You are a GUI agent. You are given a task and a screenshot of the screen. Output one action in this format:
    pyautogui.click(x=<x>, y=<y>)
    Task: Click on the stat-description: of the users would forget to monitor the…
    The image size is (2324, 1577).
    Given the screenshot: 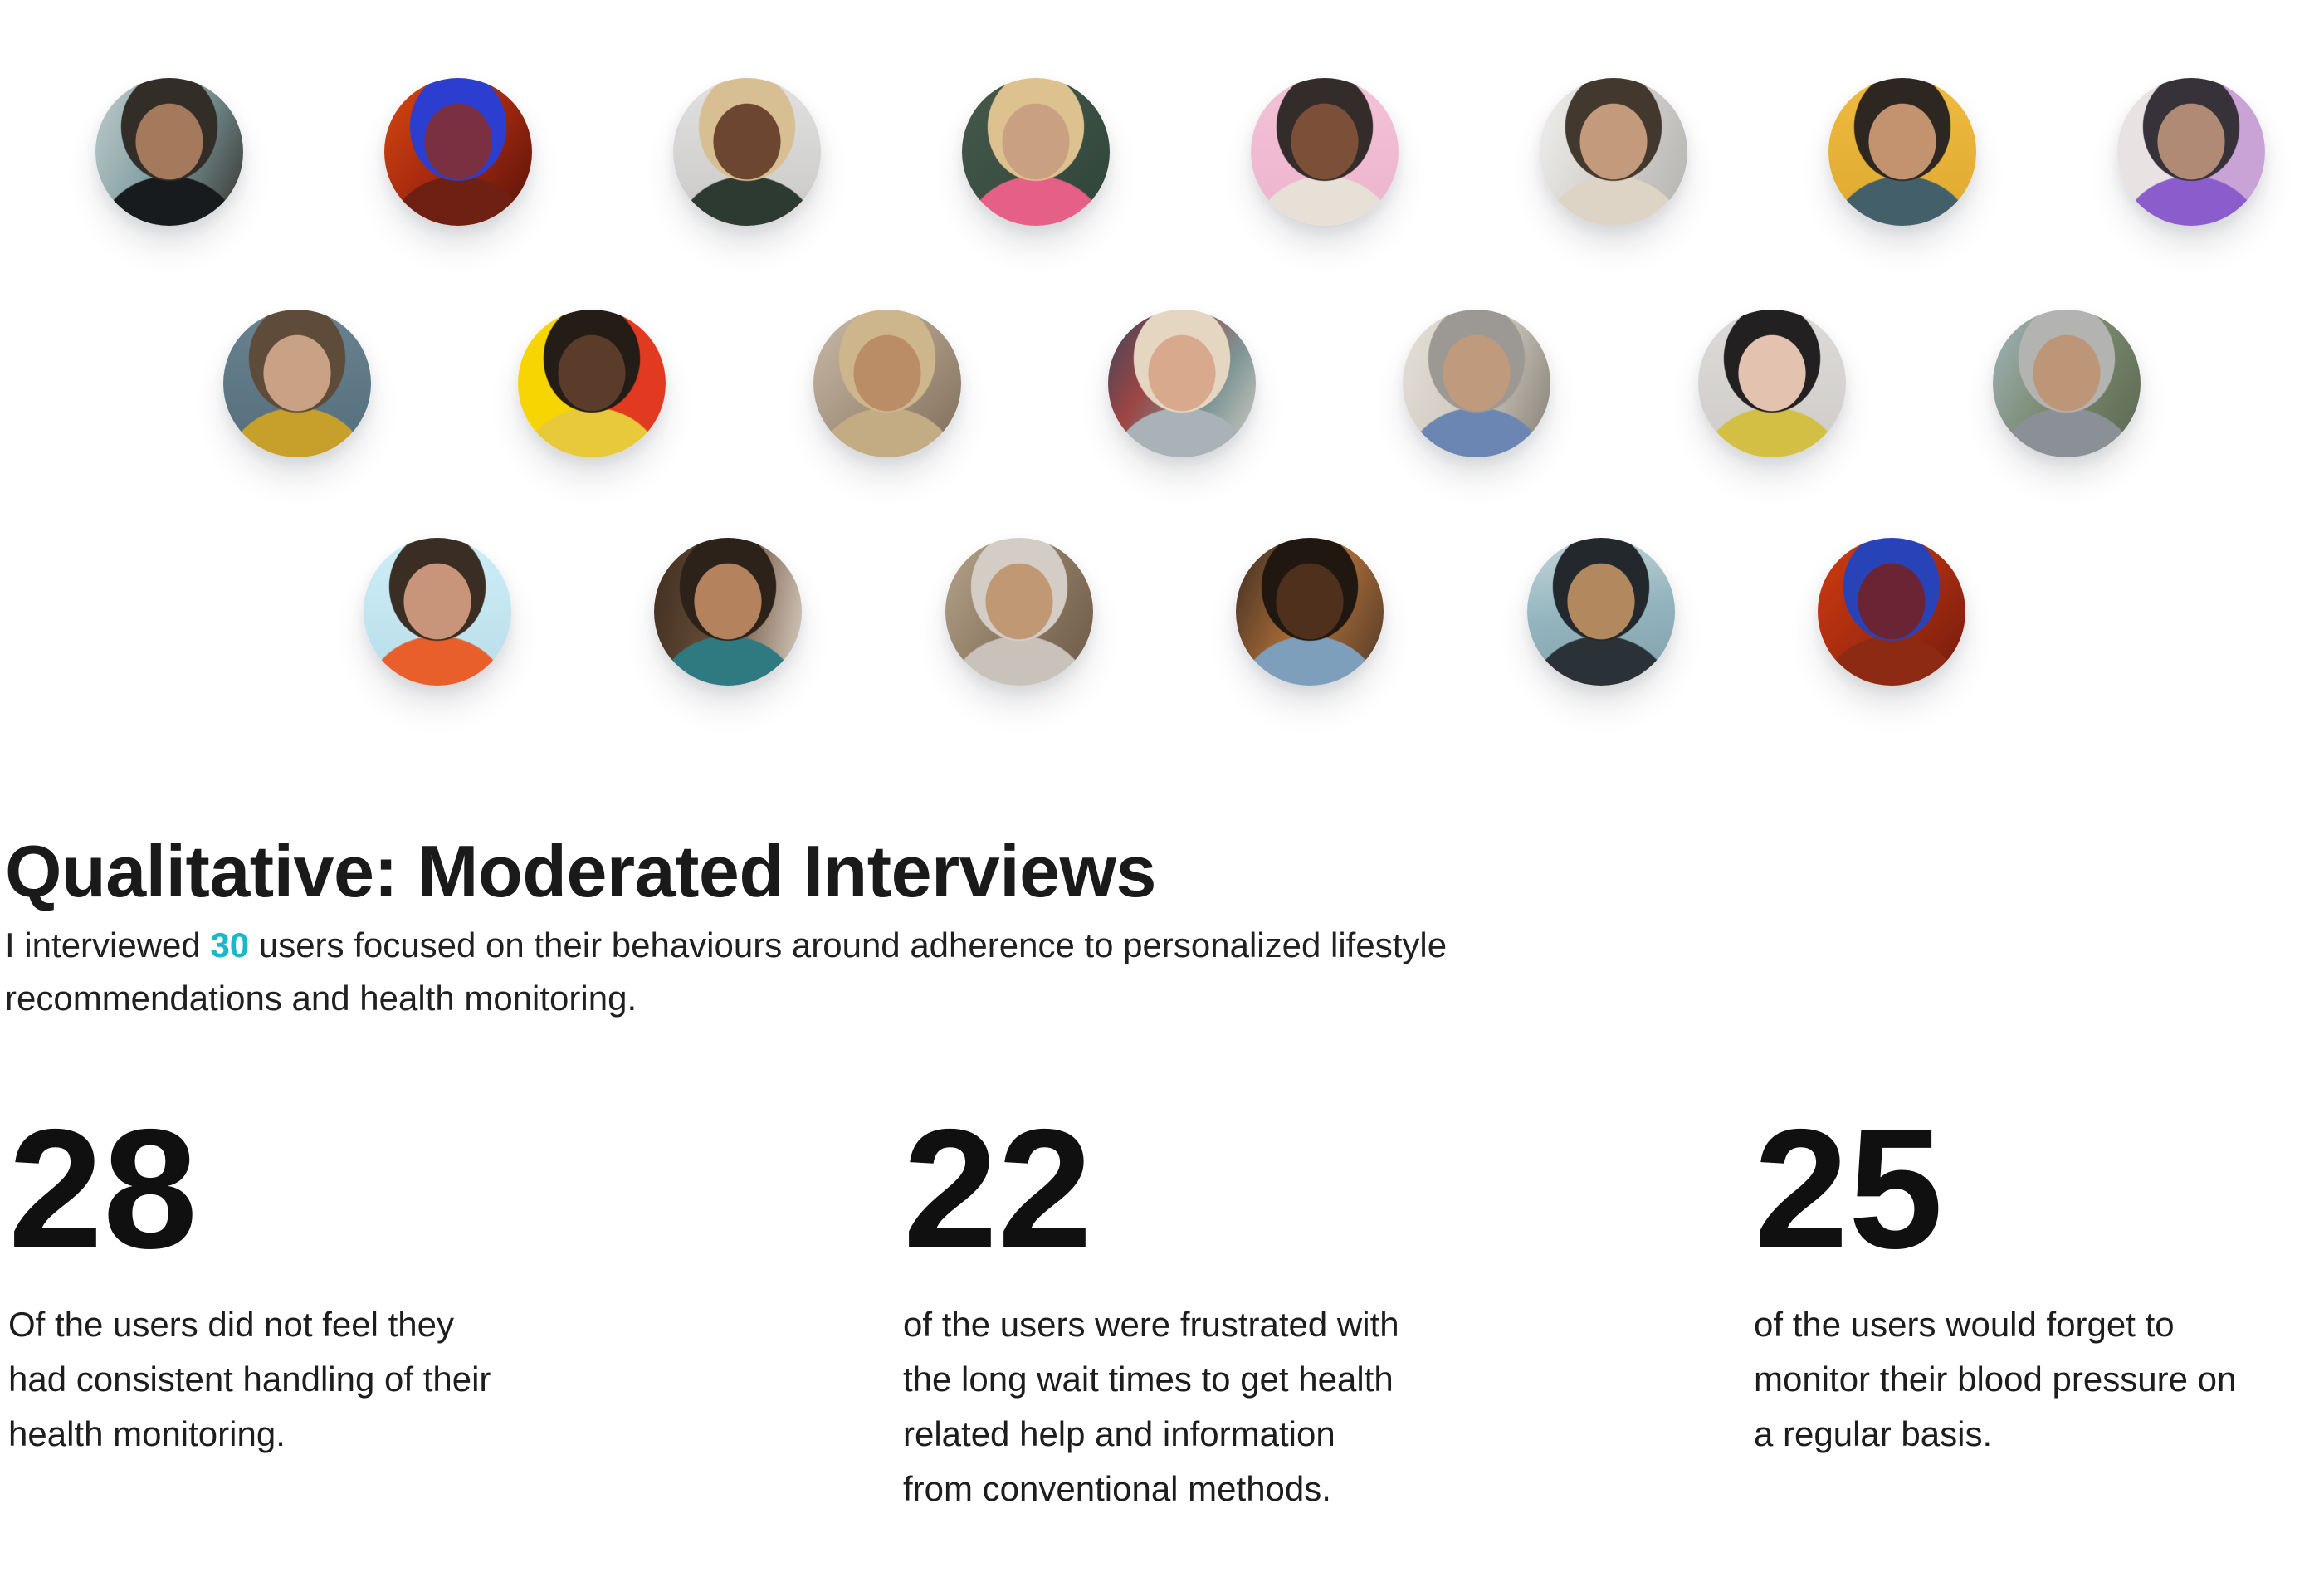 What is the action you would take?
    pyautogui.click(x=1995, y=1379)
    